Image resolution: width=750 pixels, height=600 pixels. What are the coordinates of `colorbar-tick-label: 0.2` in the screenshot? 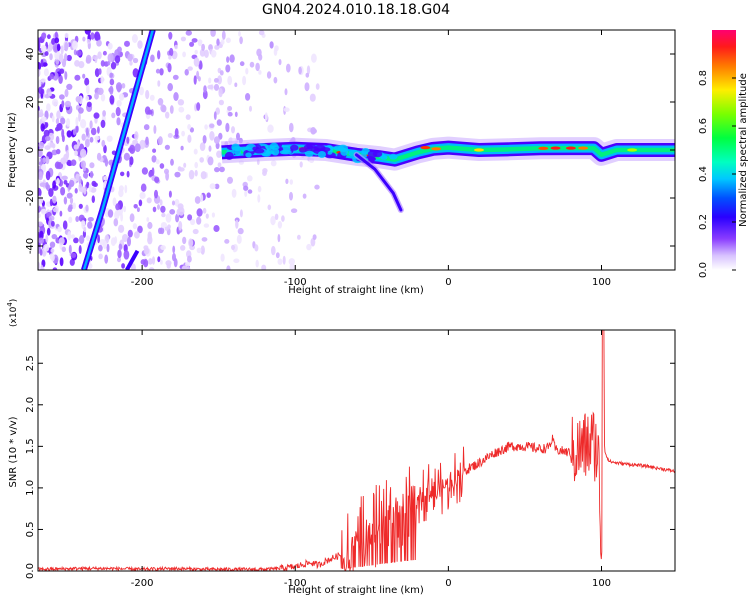 It's located at (703, 222).